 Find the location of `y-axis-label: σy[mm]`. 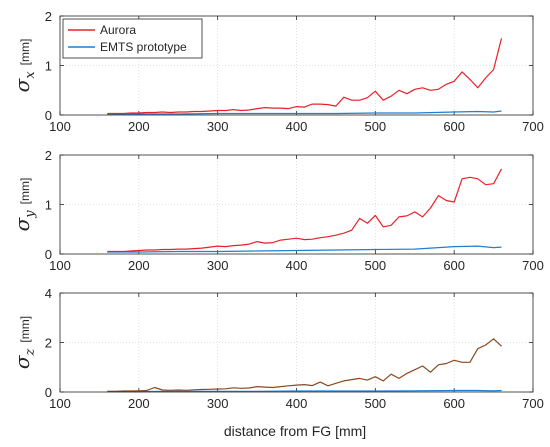

y-axis-label: σy[mm] is located at coordinates (24, 205).